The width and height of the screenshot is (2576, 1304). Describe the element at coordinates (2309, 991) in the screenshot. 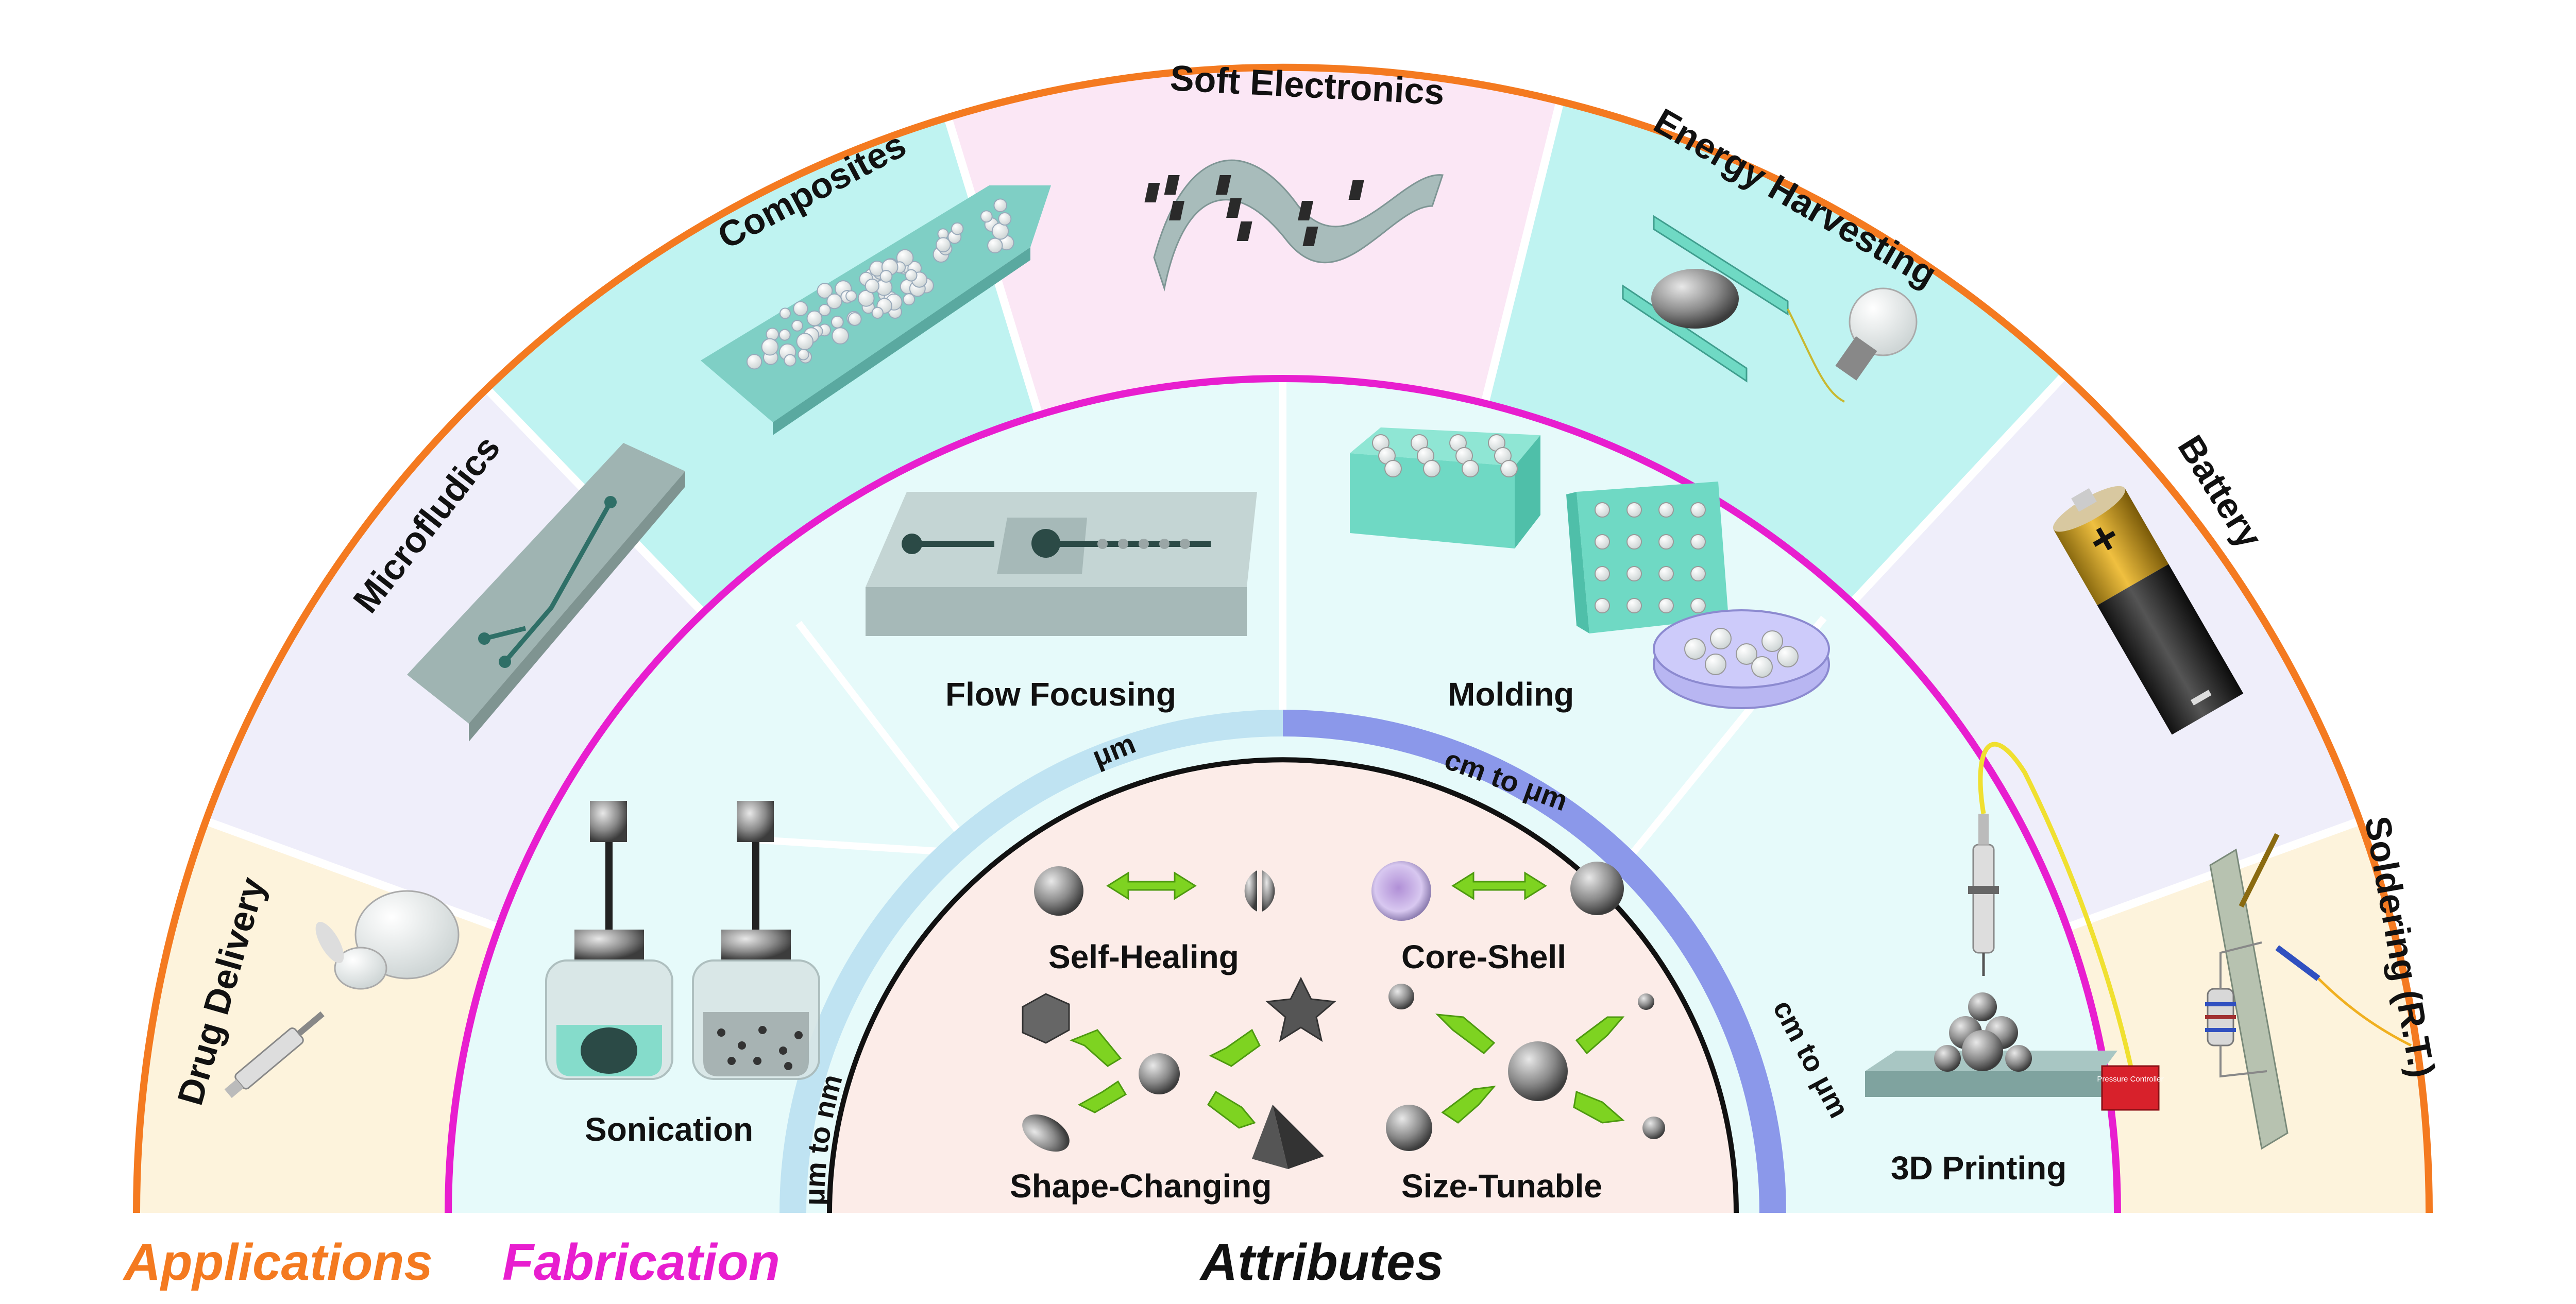

I see `soldering-illustration` at that location.